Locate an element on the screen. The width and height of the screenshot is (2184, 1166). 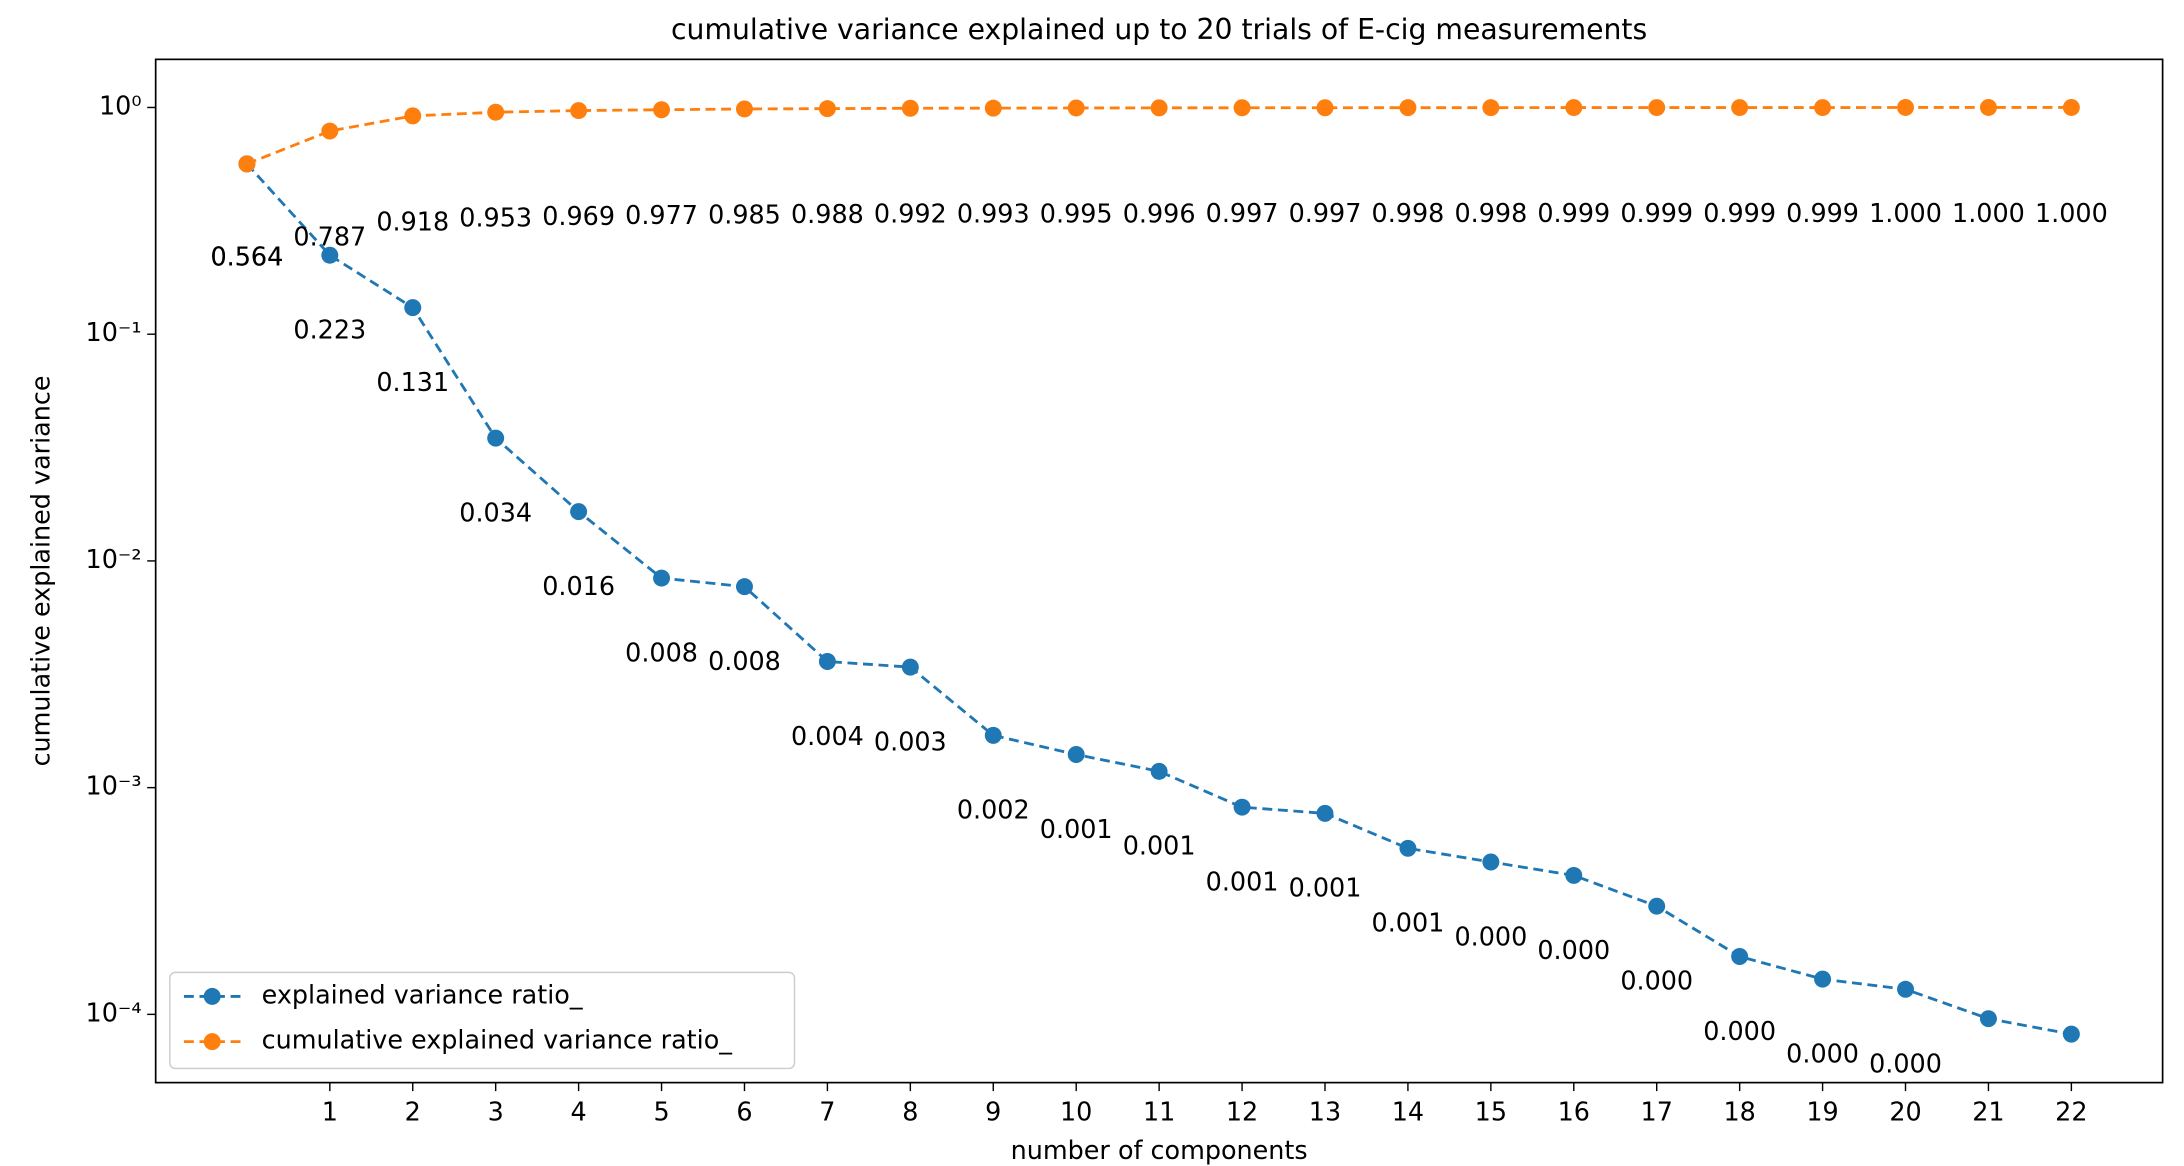
value-label: 0.988 is located at coordinates (827, 214).